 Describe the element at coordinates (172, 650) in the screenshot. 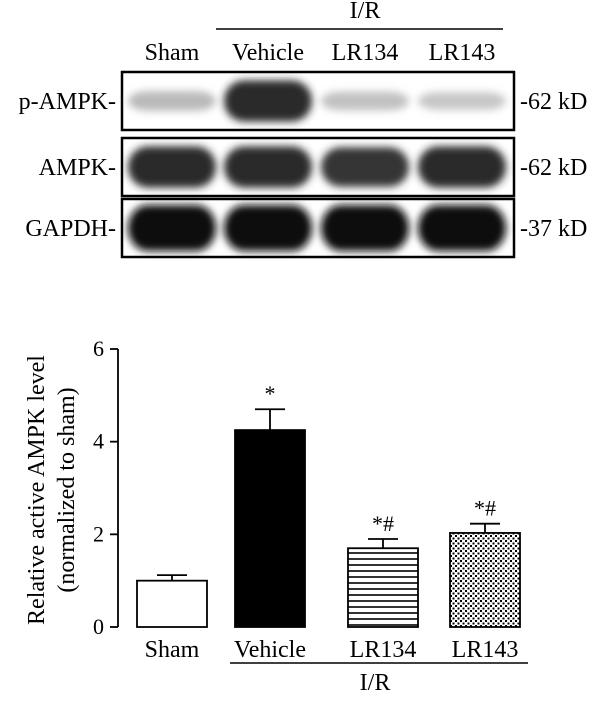

I see `x-tick-label: Sham` at that location.